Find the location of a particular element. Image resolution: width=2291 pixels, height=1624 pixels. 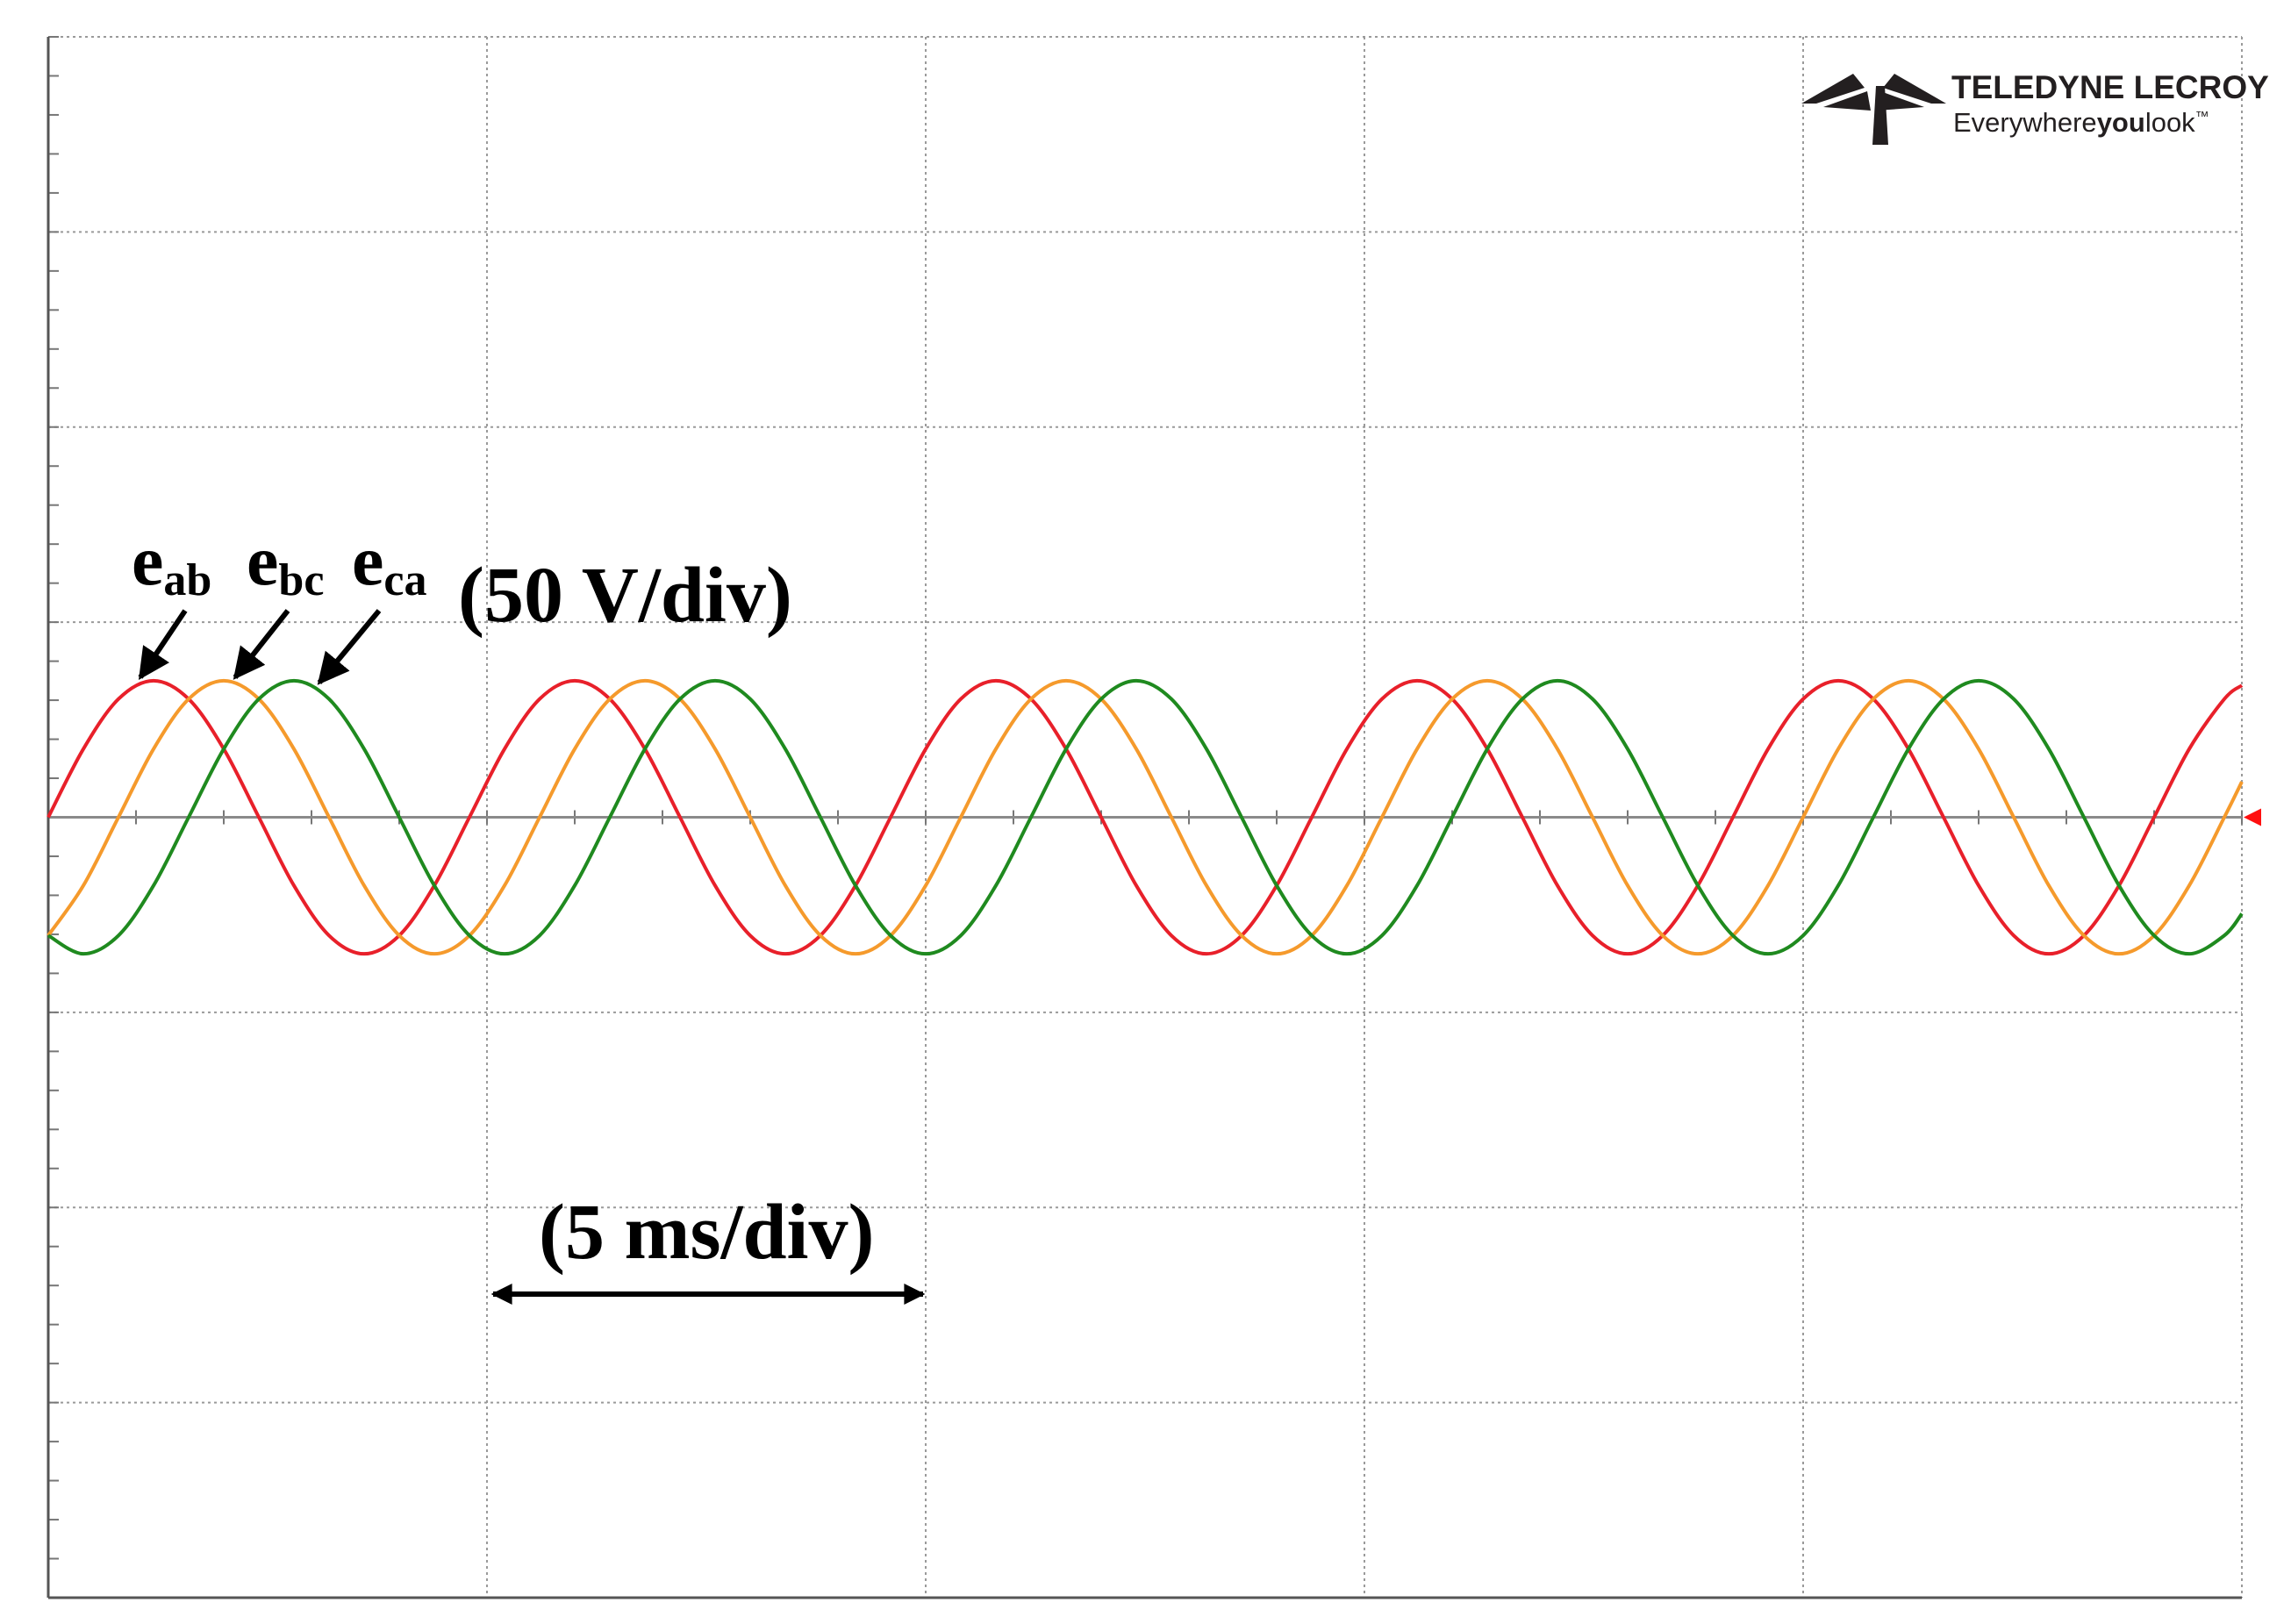

series-label: ebc is located at coordinates (285, 562).